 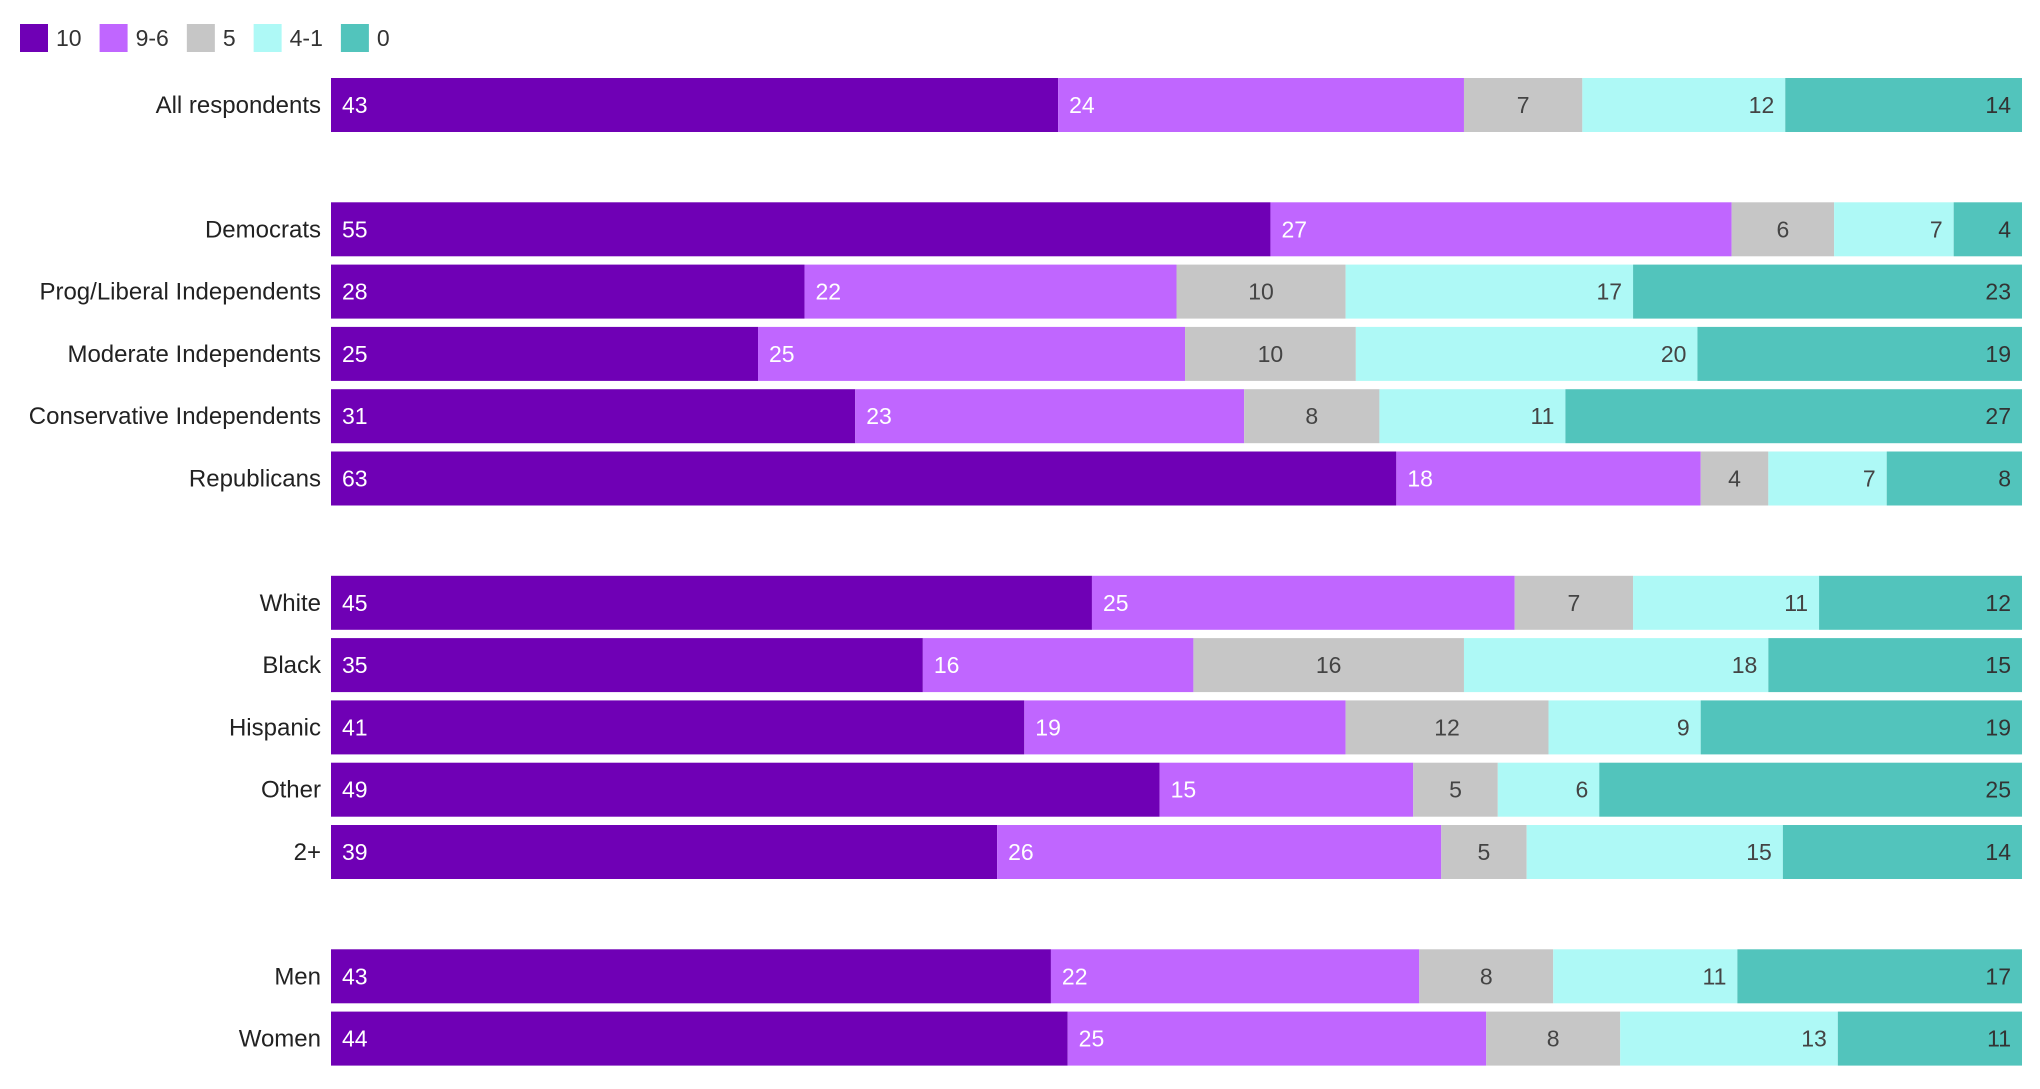 I want to click on data-label-4-1: 20, so click(x=1674, y=354).